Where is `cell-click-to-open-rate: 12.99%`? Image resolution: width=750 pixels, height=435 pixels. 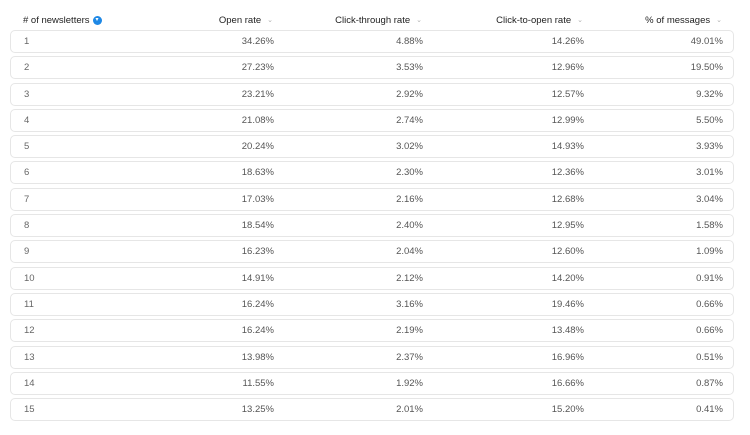
cell-click-to-open-rate: 12.99% is located at coordinates (567, 120).